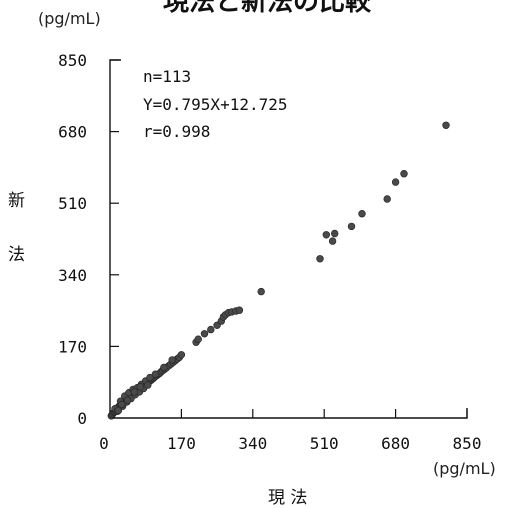 The width and height of the screenshot is (518, 509). Describe the element at coordinates (72, 132) in the screenshot. I see `y-tick-label: 680` at that location.